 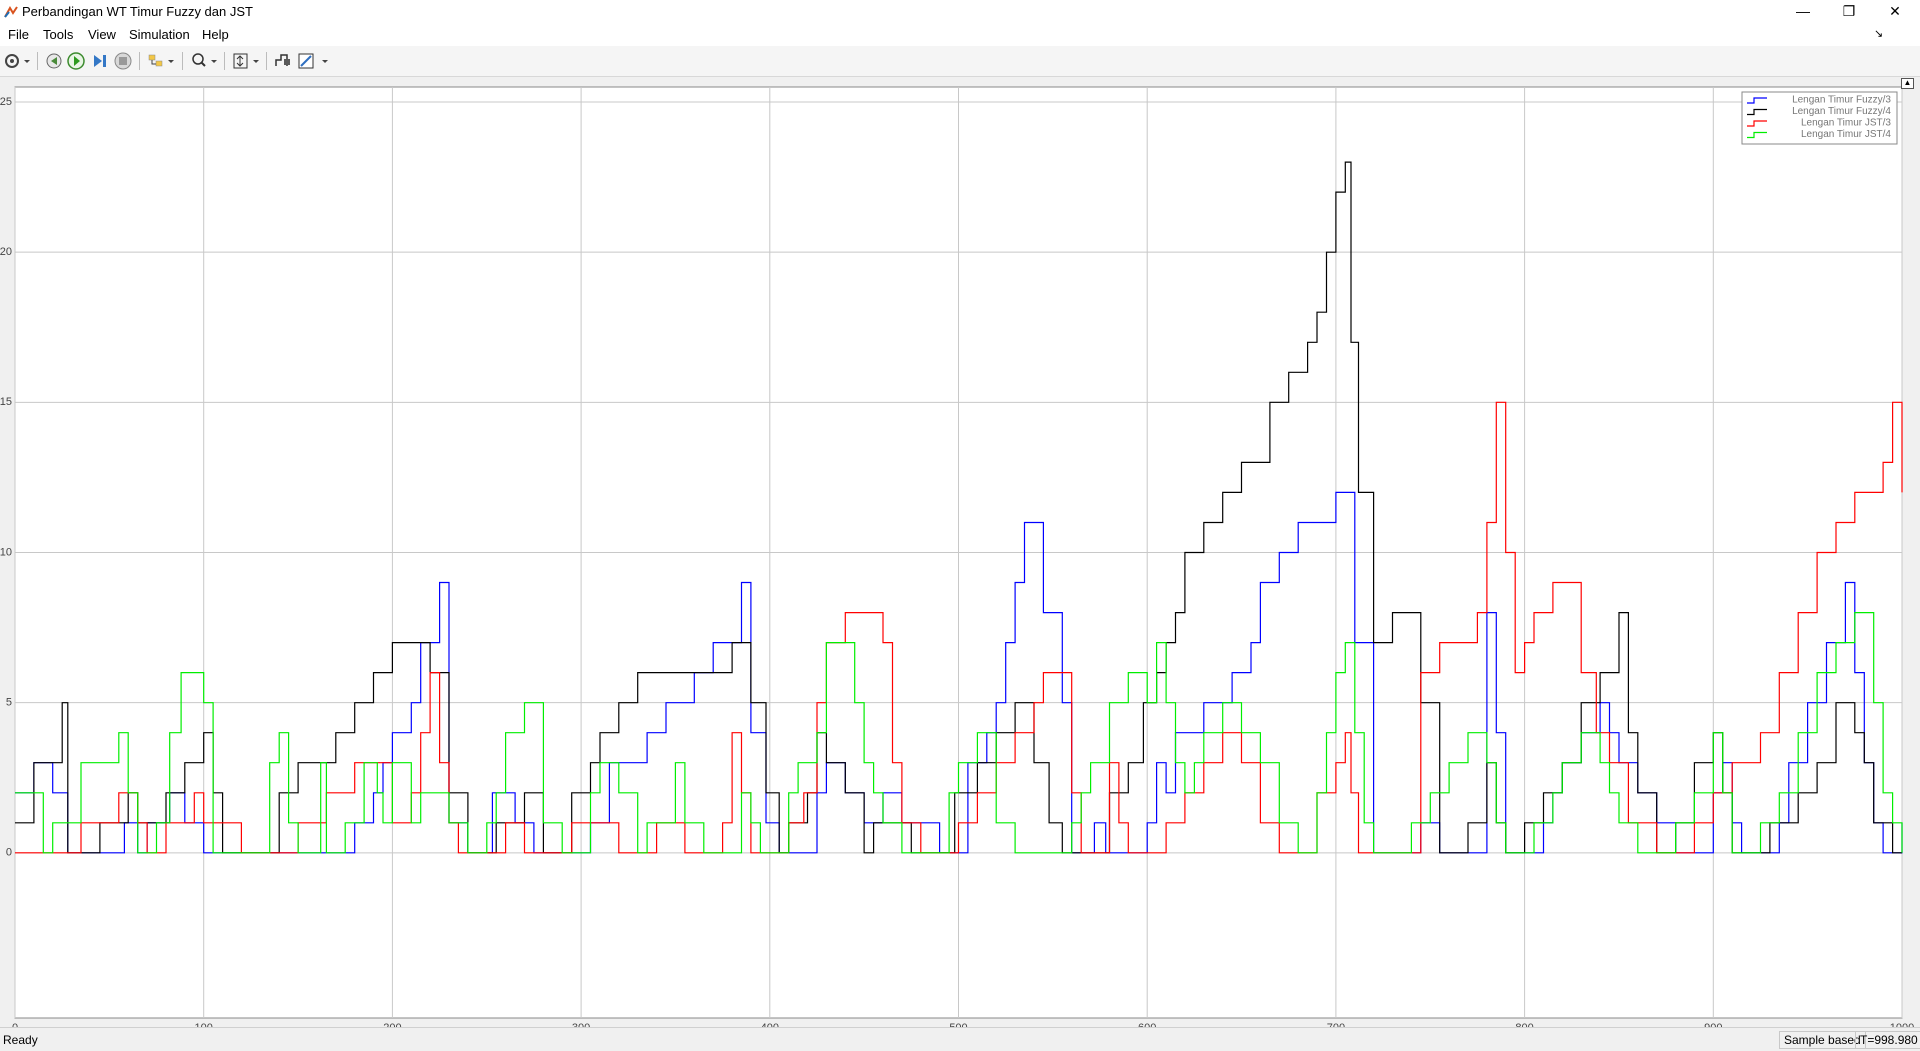 I want to click on legend-entry: Lengan Timur JST/3, so click(x=1846, y=123).